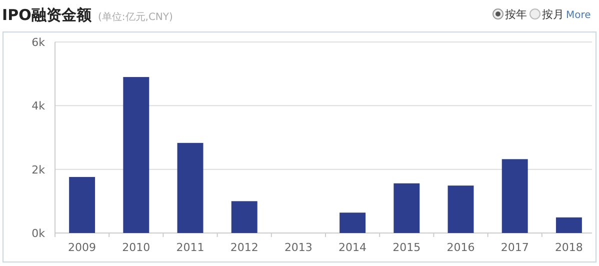 This screenshot has height=266, width=599. Describe the element at coordinates (514, 247) in the screenshot. I see `x-tick-label: 2017` at that location.